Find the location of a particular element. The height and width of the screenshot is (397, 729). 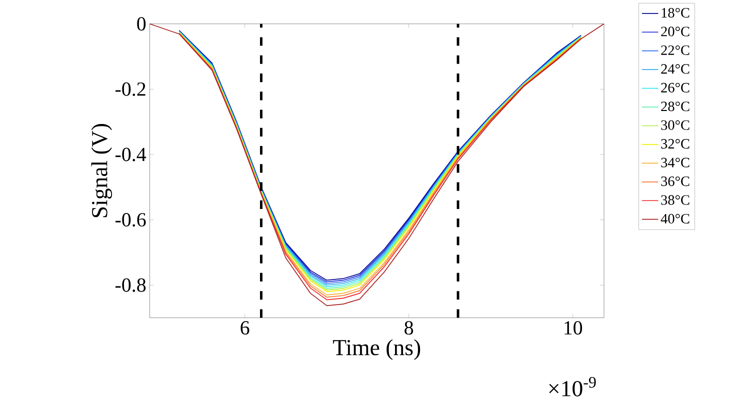

legend-label: 26°C is located at coordinates (675, 87).